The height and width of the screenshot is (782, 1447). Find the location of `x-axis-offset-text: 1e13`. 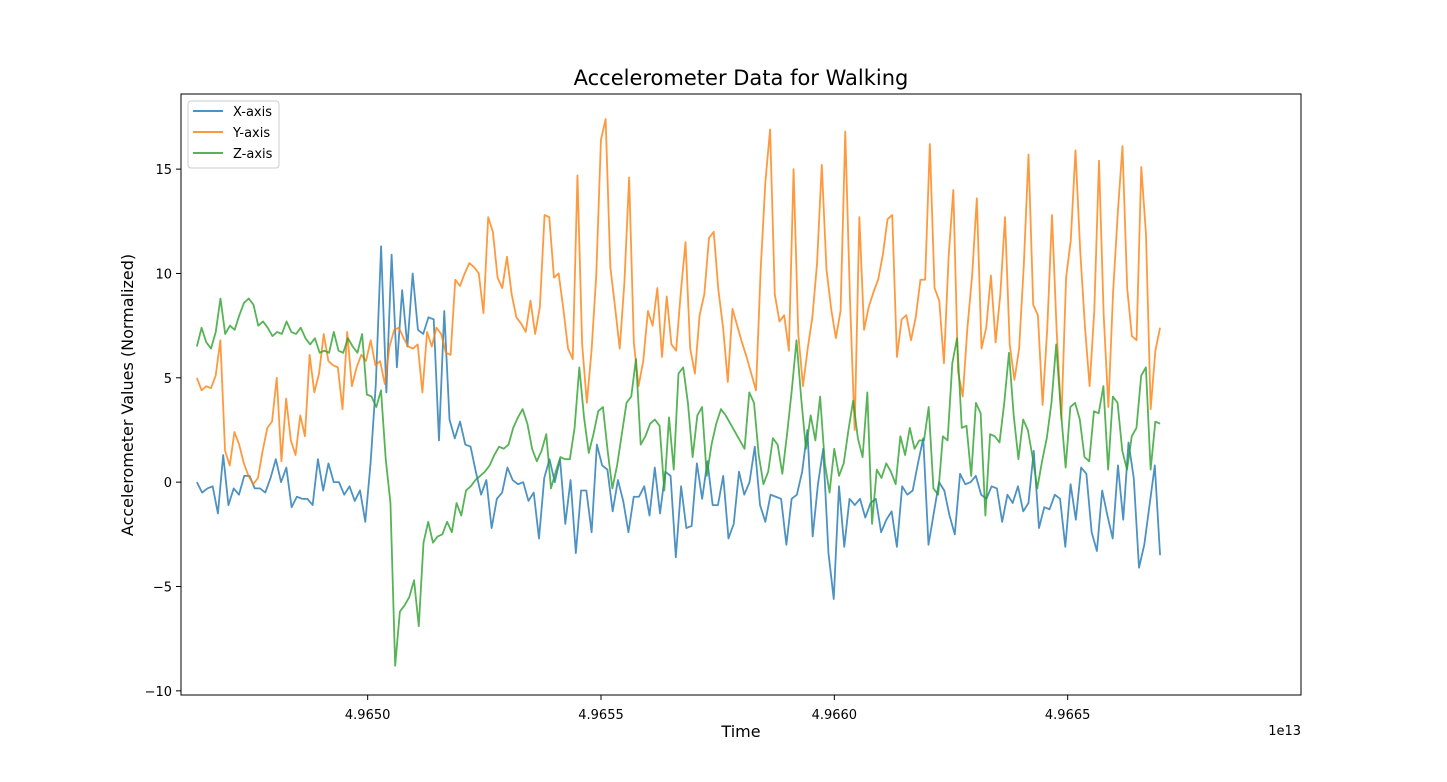

x-axis-offset-text: 1e13 is located at coordinates (1284, 731).